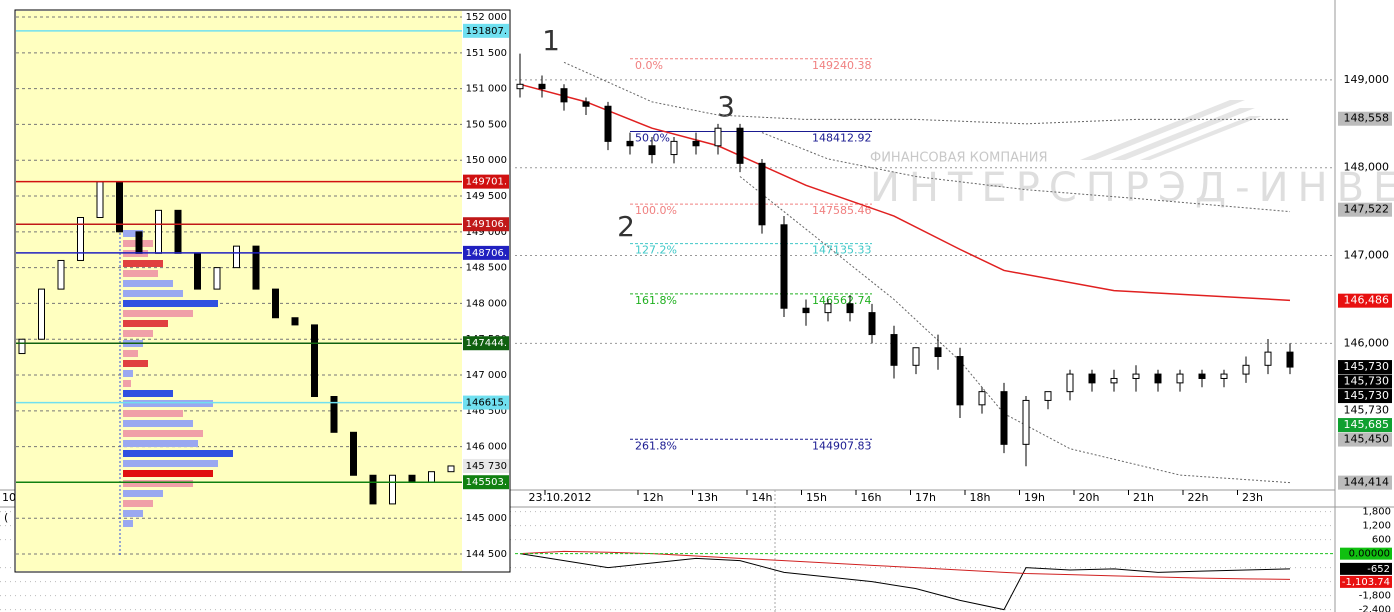  I want to click on y-tick-label: 1,800, so click(1376, 512).